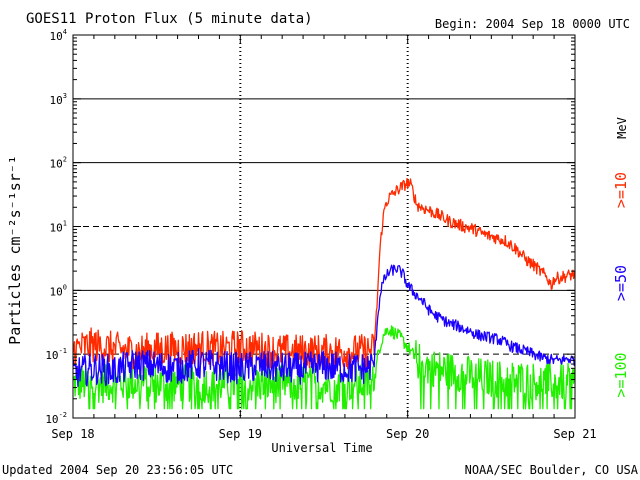  I want to click on y-tick-label: 10⁻², so click(56, 418).